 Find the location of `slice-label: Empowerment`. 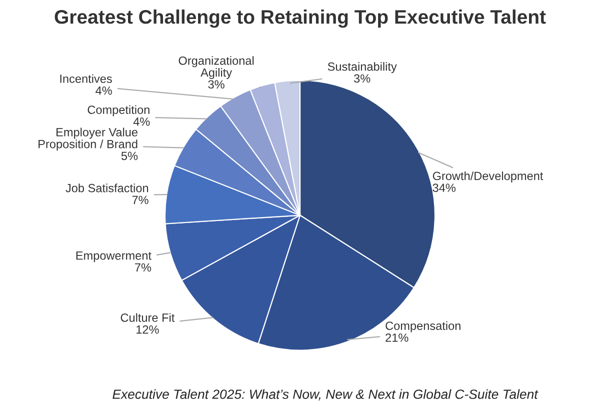

slice-label: Empowerment is located at coordinates (114, 257).